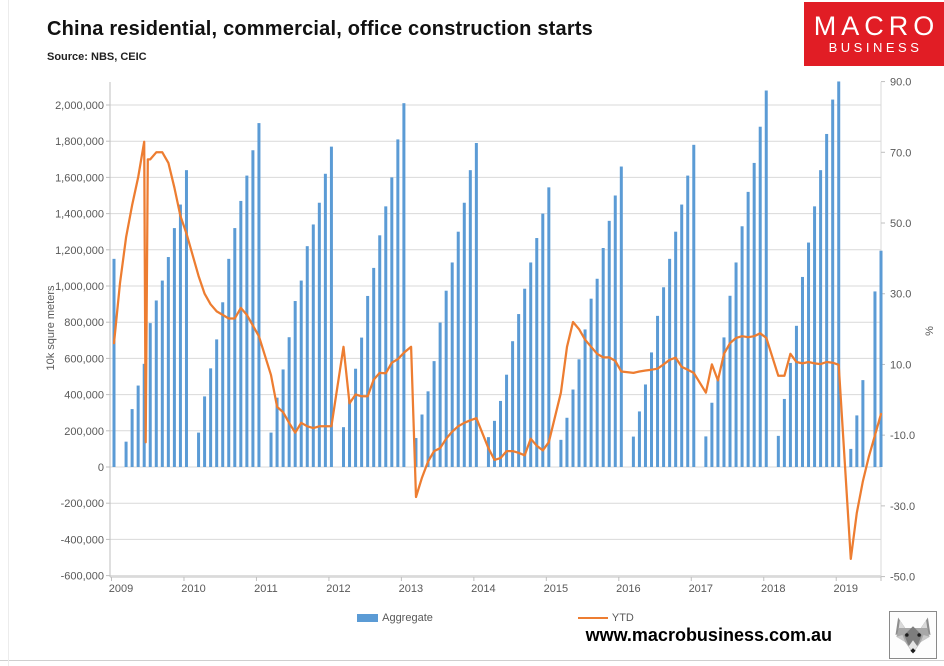 The image size is (944, 666). What do you see at coordinates (84, 359) in the screenshot?
I see `svg-text: 600,000` at bounding box center [84, 359].